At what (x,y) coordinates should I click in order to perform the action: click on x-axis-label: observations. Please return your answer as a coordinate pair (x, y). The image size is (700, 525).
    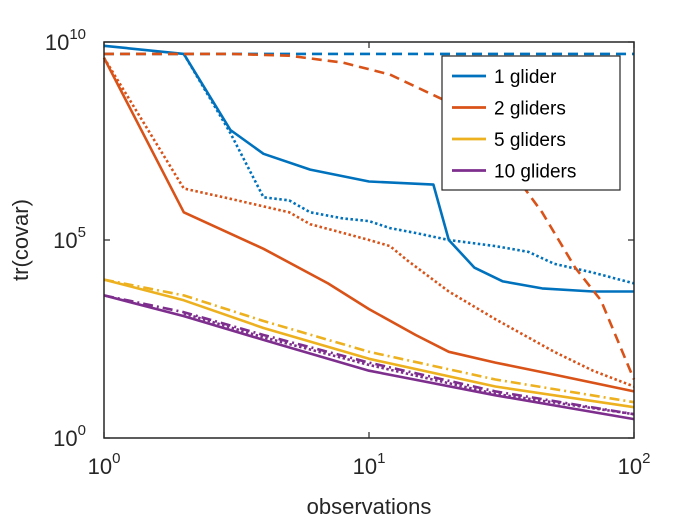
    Looking at the image, I should click on (369, 506).